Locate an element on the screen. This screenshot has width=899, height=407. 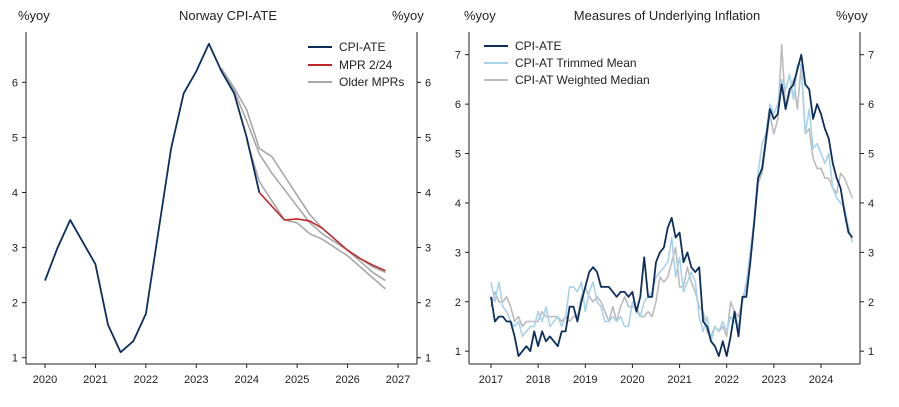
right-xtick-label: 2017 is located at coordinates (491, 380).